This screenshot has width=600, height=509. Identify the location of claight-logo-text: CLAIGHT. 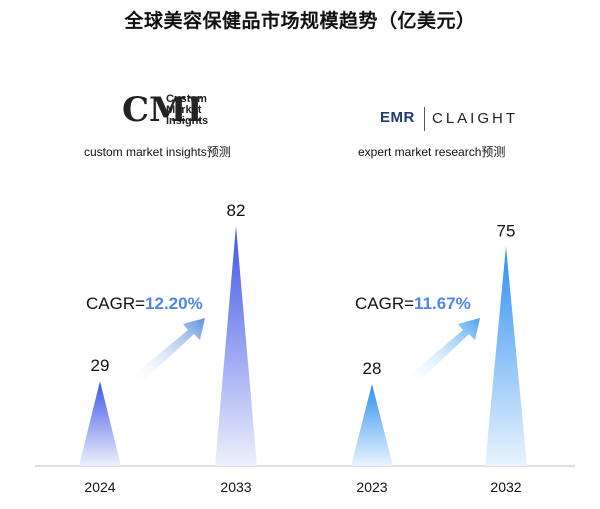
(475, 118).